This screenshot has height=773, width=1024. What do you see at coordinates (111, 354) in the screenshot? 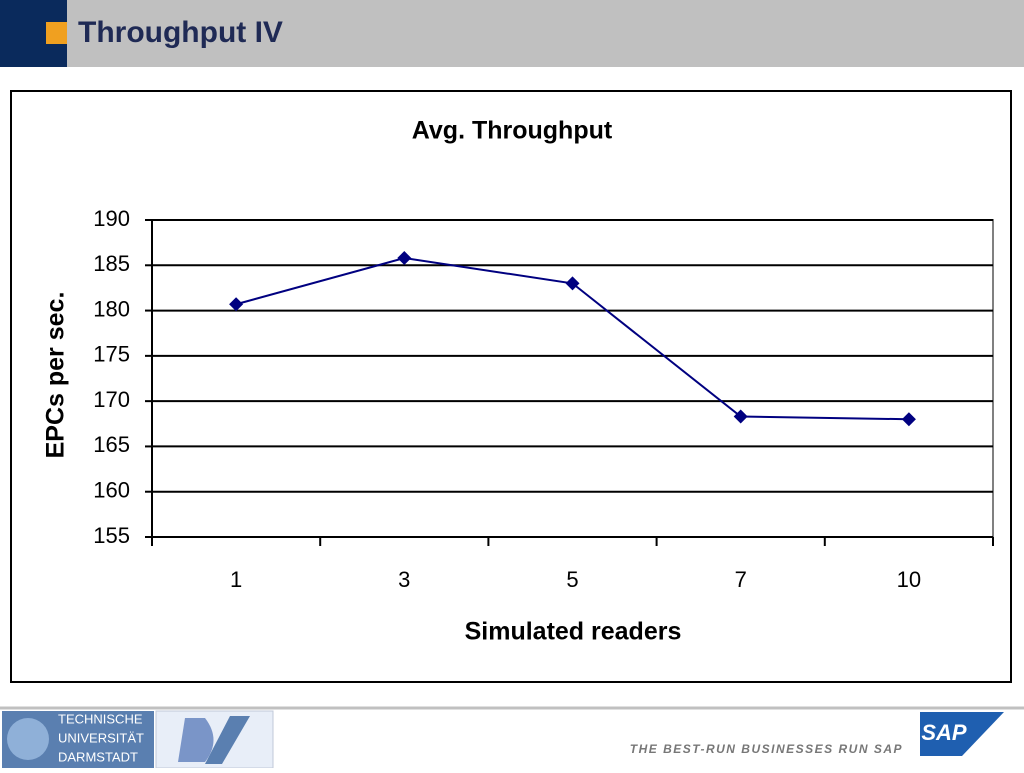
I see `y-tick-label: 175` at bounding box center [111, 354].